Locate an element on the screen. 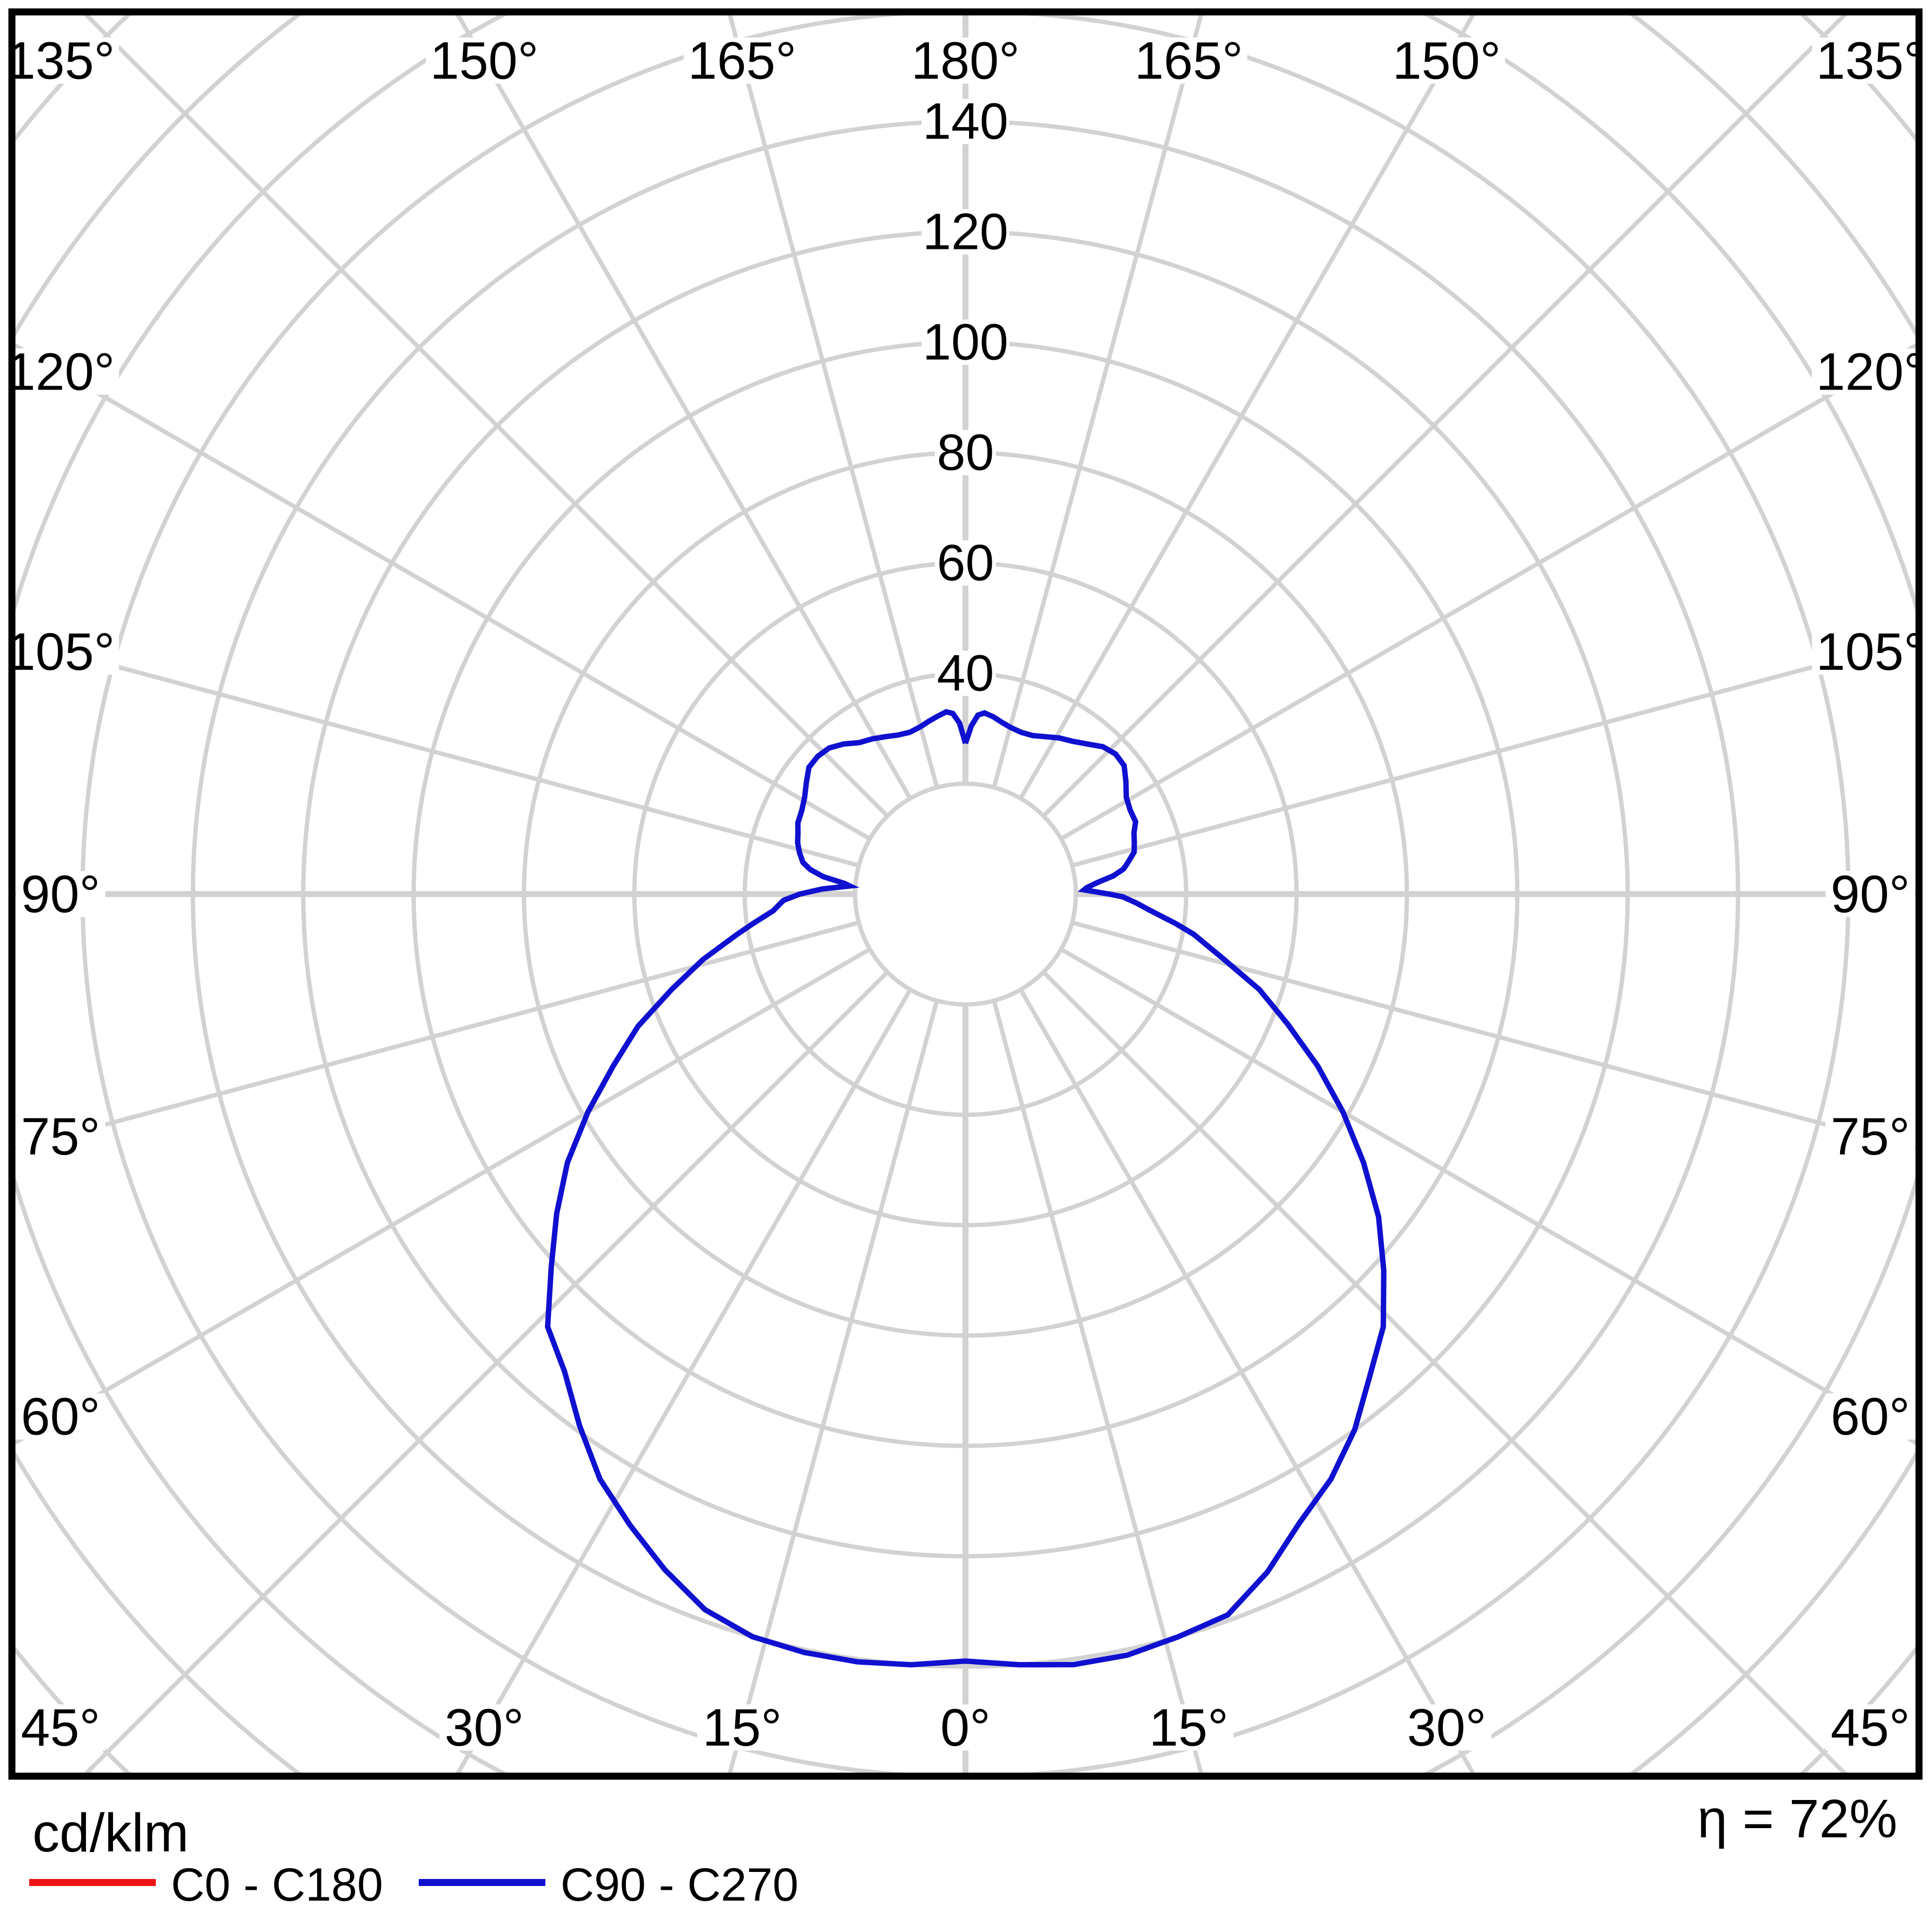 Image resolution: width=1932 pixels, height=1932 pixels. angle-label-150-left-halo is located at coordinates (484, 61).